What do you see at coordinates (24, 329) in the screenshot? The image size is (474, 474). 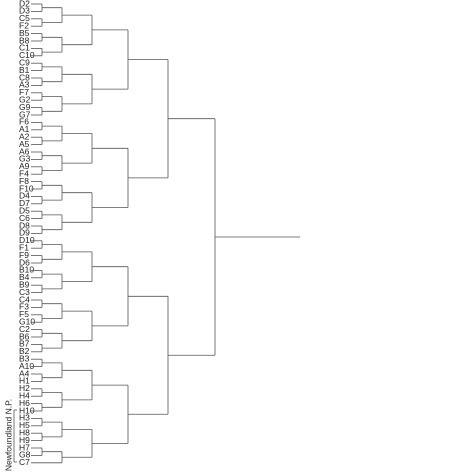 I see `leaf-label: C2` at bounding box center [24, 329].